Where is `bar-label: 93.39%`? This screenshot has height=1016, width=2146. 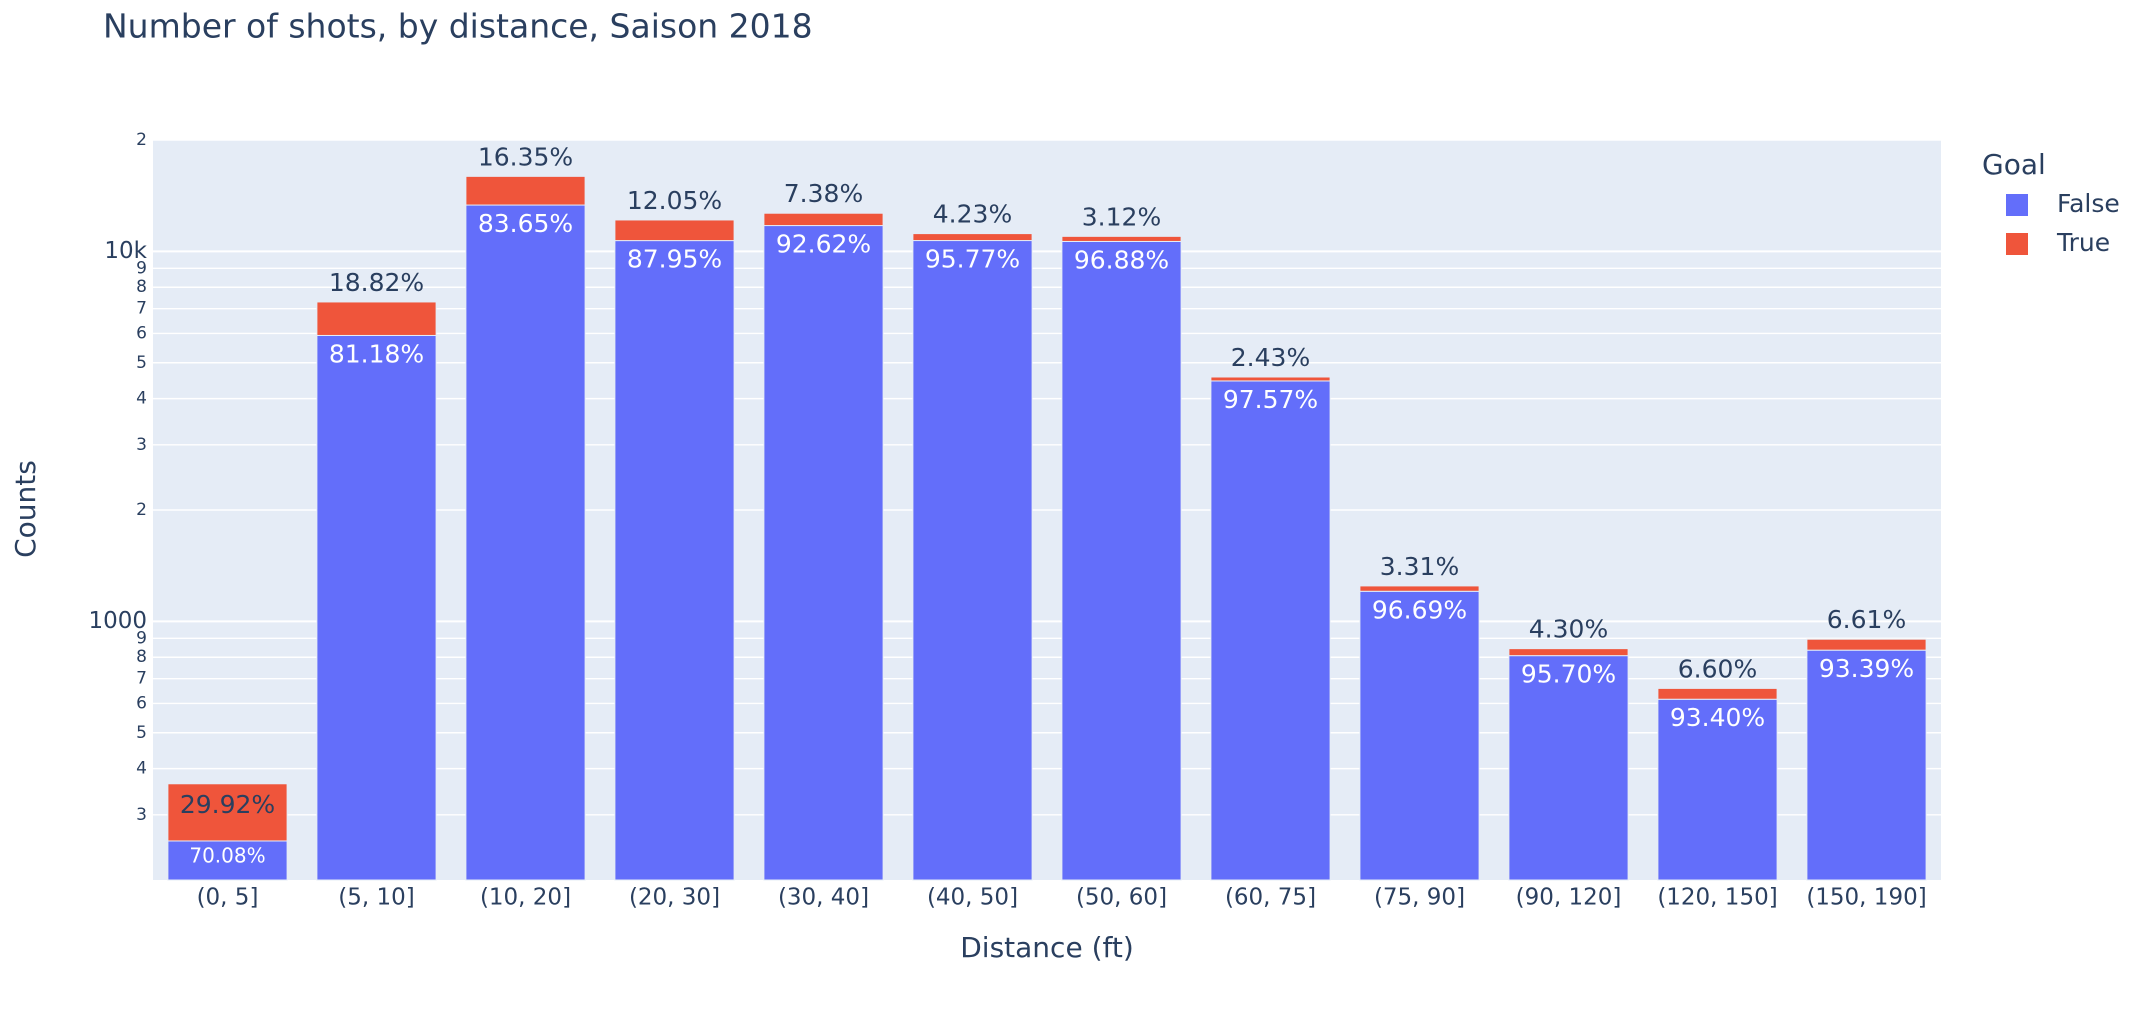
bar-label: 93.39% is located at coordinates (1866, 668).